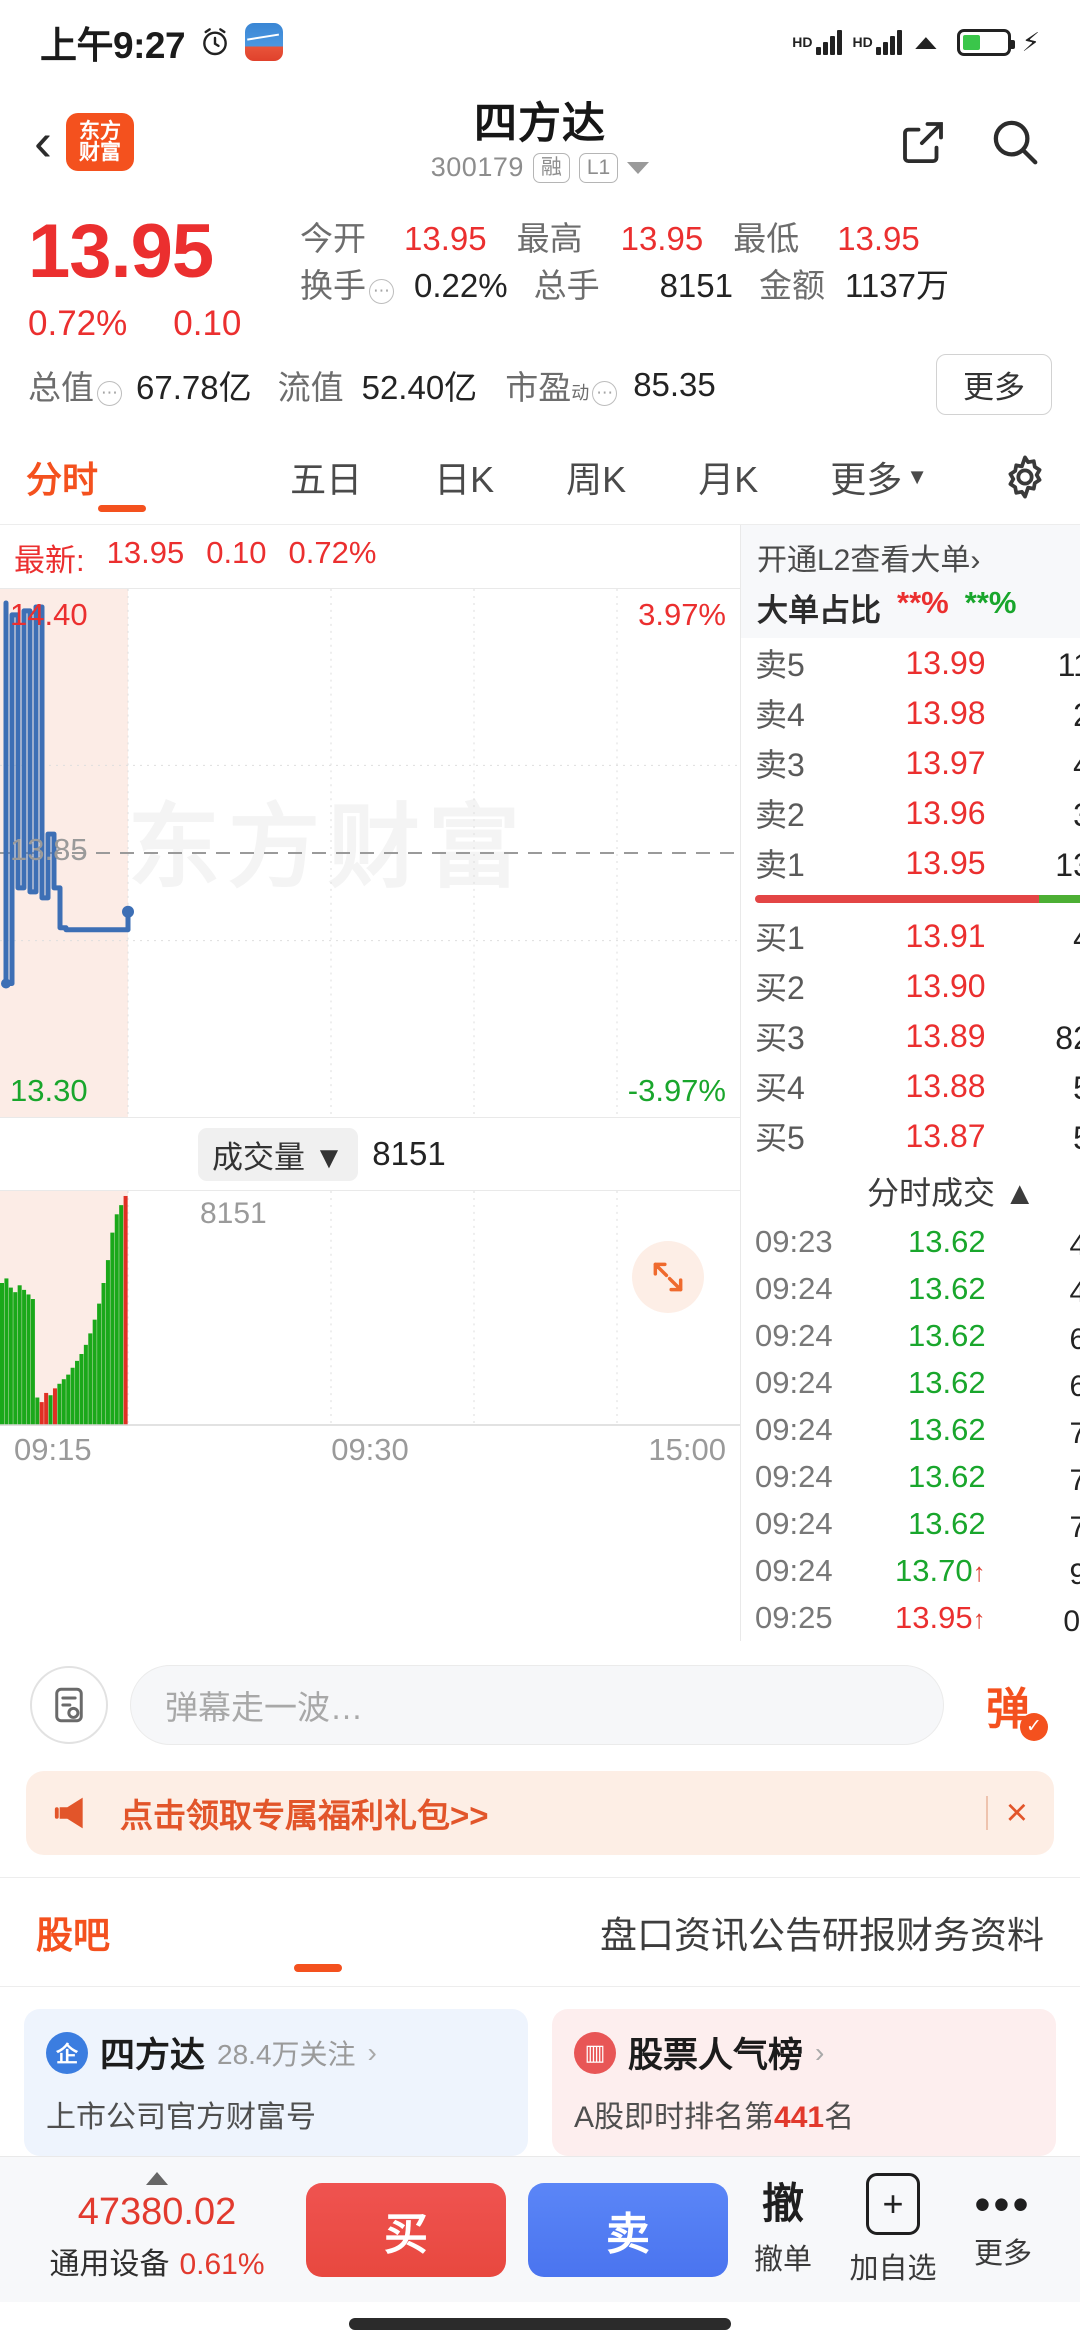 Image resolution: width=1080 pixels, height=2346 pixels. I want to click on home-indicator, so click(540, 2324).